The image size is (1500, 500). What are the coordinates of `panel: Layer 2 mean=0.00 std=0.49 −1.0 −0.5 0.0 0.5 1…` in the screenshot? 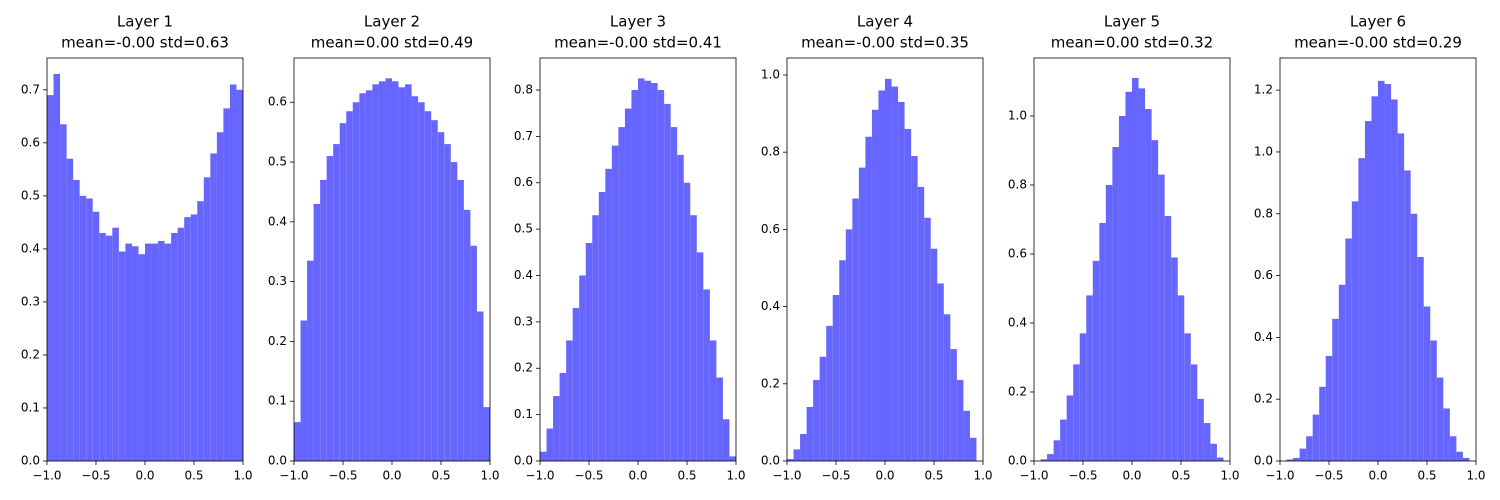 It's located at (384, 248).